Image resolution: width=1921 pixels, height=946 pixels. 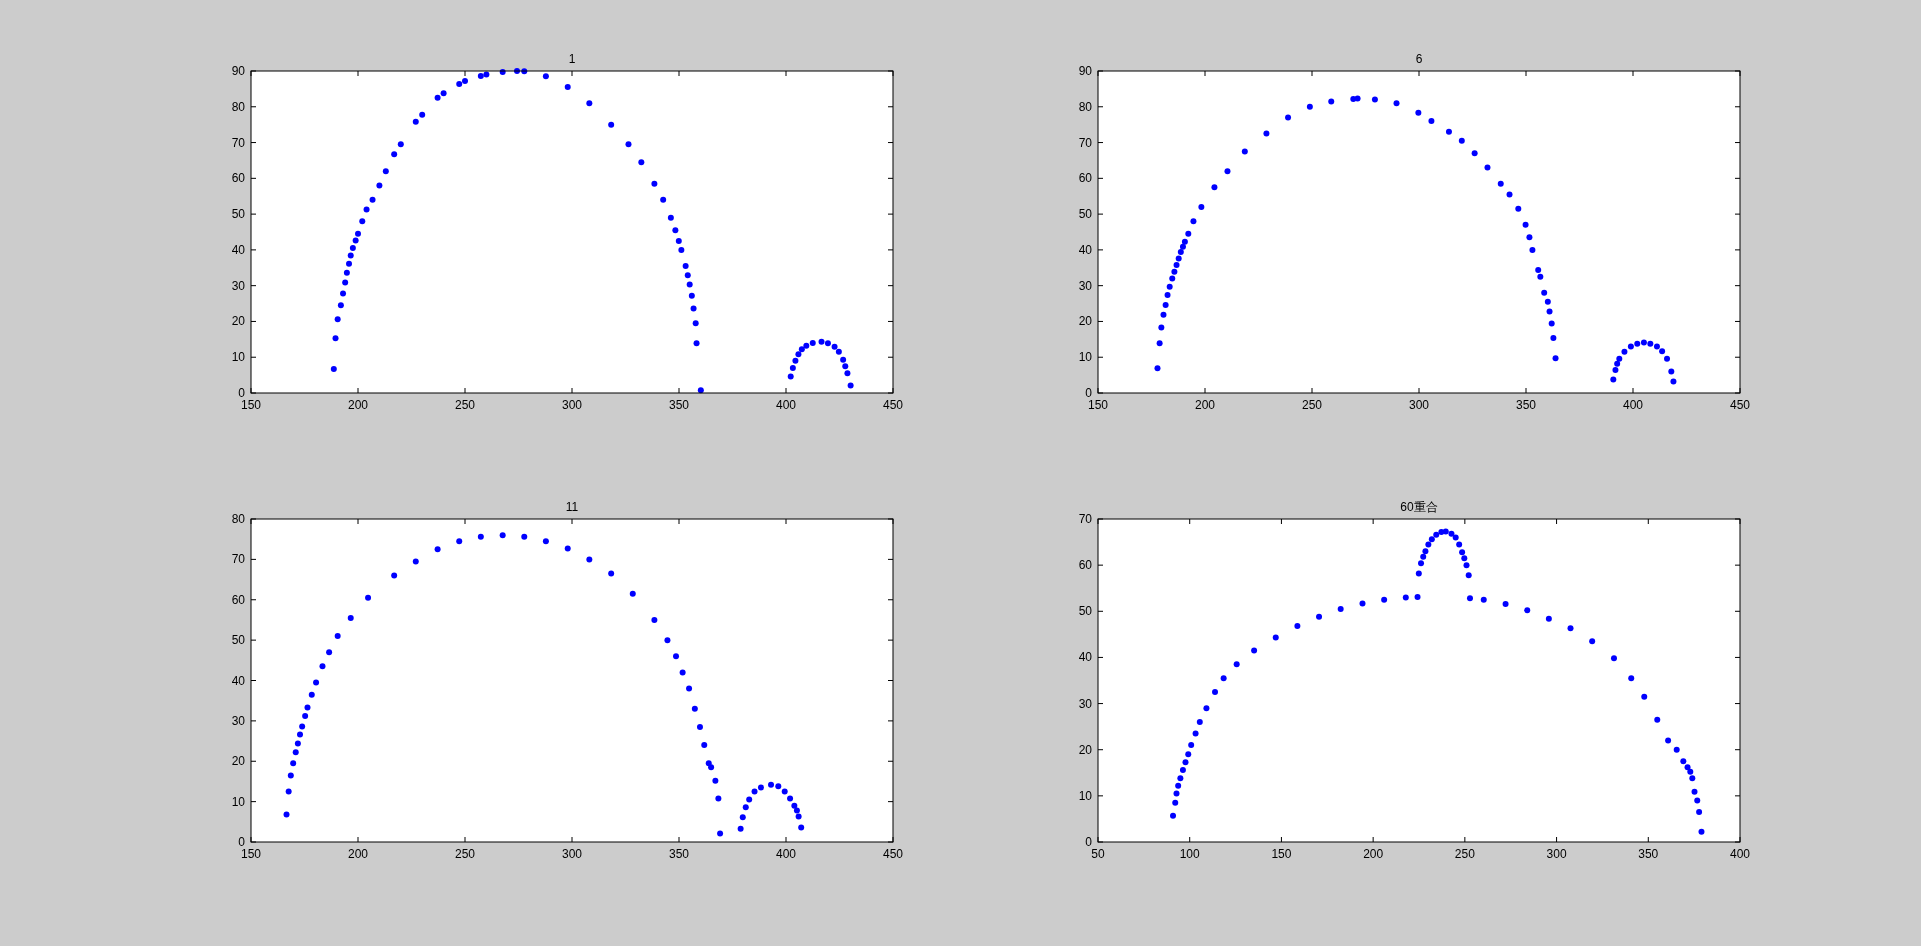 I want to click on chart-title: 6, so click(x=1419, y=59).